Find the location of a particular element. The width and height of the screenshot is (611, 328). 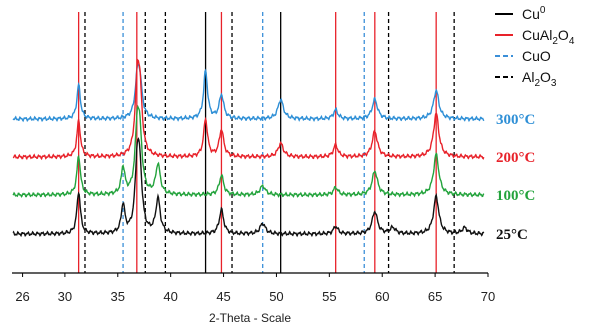

series-labels: 300°C 200°C 100°C 25°C is located at coordinates (515, 177).